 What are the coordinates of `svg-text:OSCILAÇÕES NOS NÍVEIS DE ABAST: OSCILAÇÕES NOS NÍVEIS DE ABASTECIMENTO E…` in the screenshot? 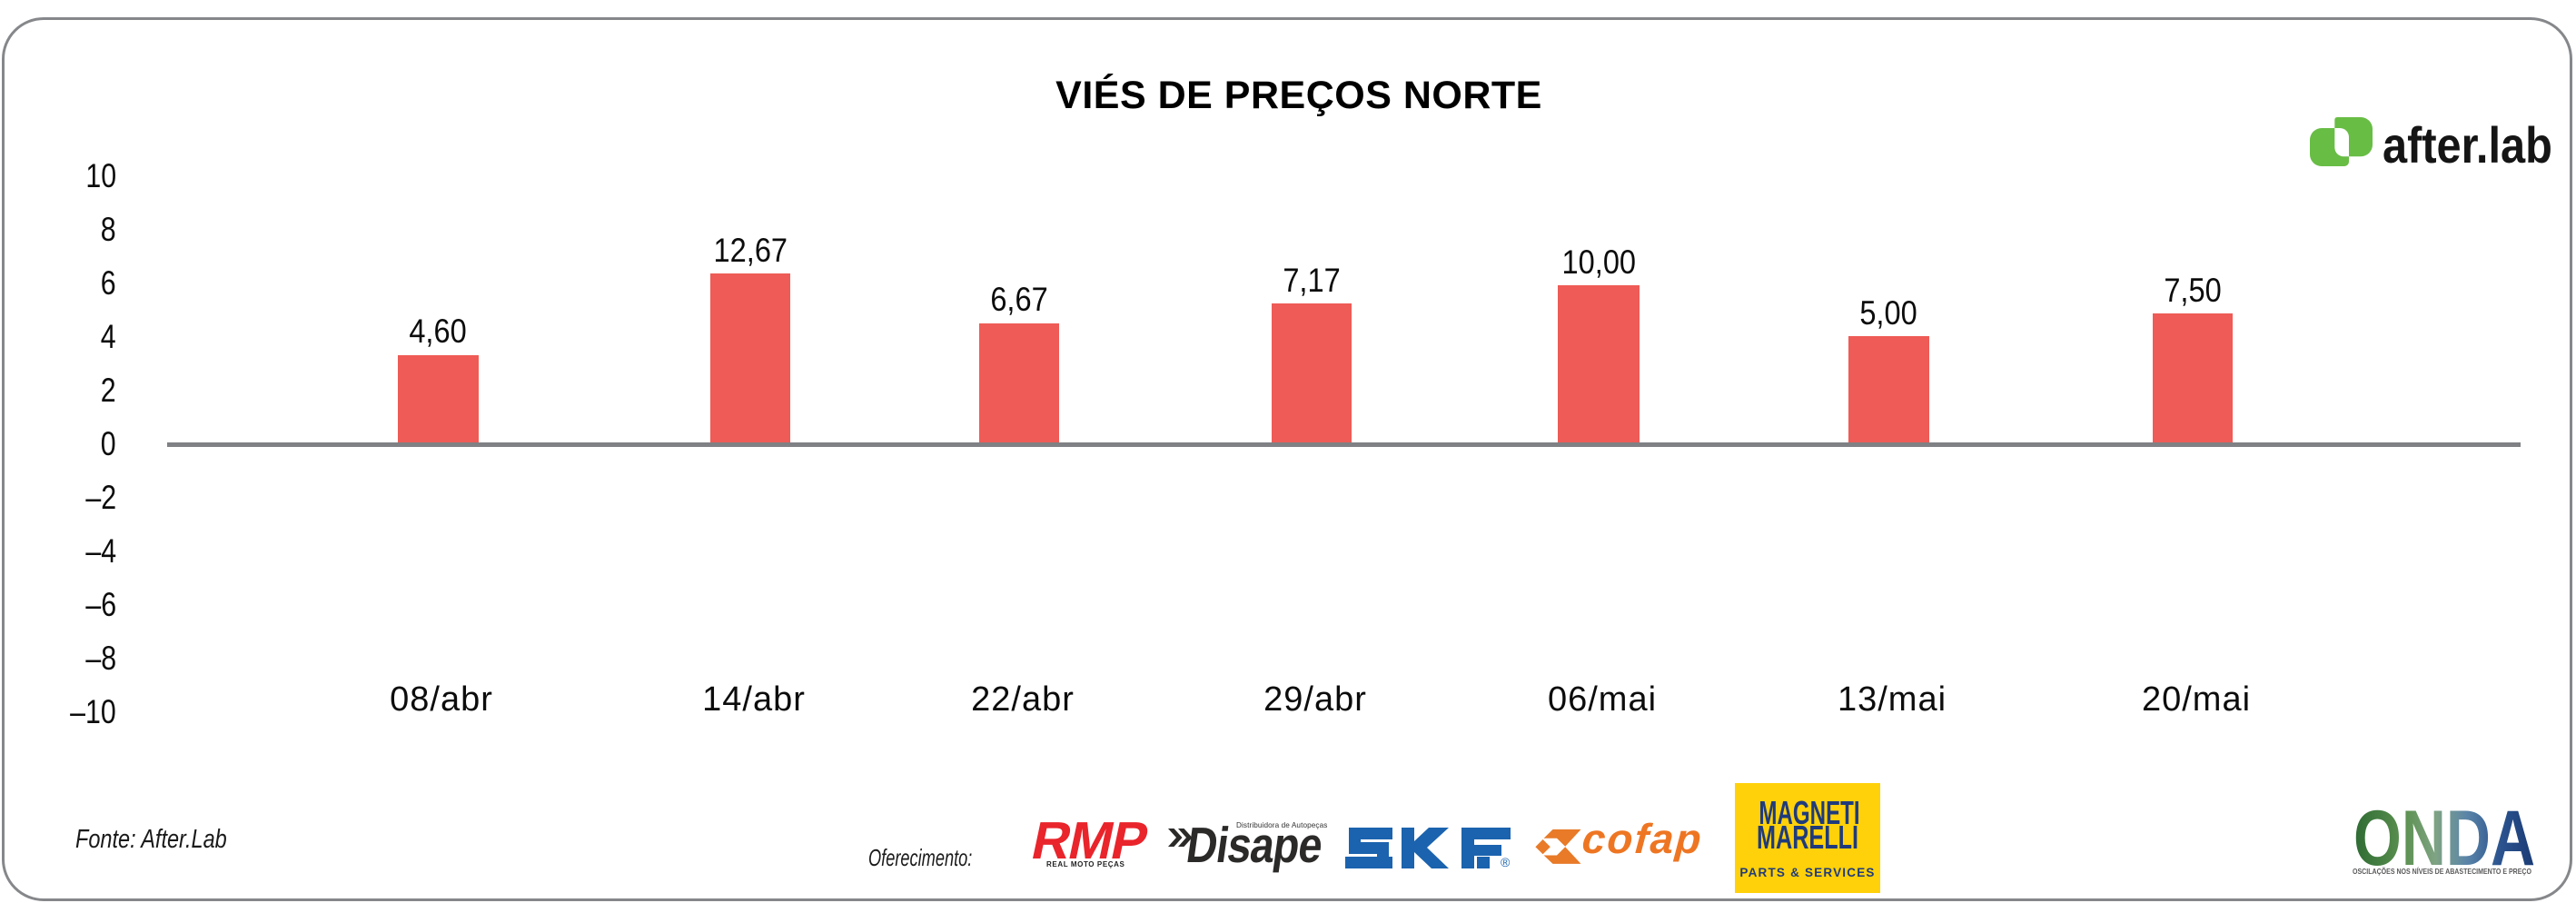 It's located at (2442, 871).